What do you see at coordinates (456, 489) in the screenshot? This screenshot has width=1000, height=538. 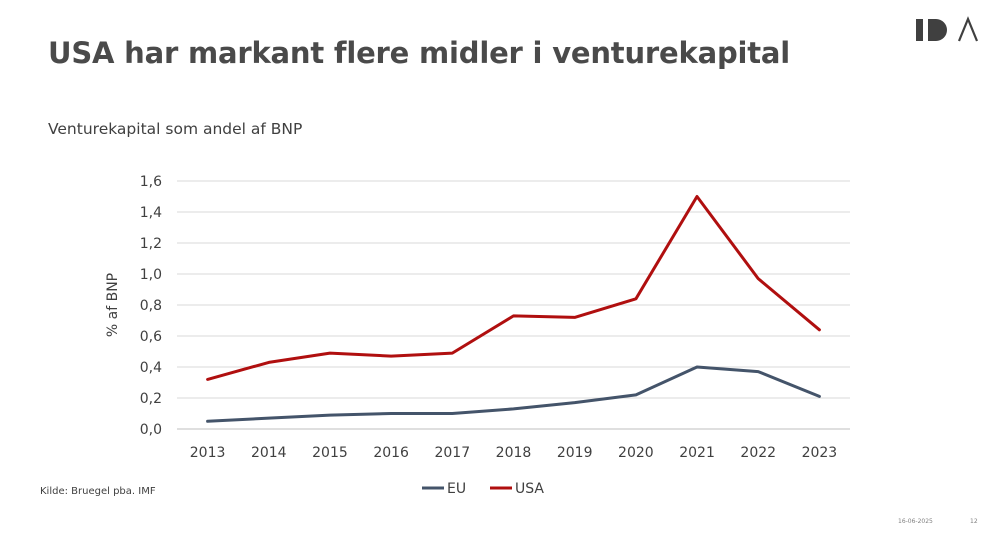 I see `legend-label: EU` at bounding box center [456, 489].